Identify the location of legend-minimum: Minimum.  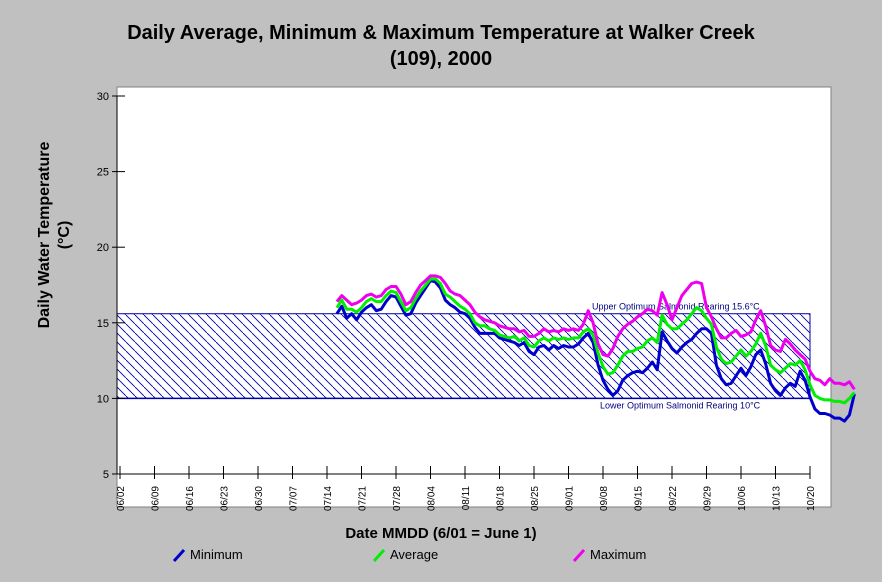
(207, 554).